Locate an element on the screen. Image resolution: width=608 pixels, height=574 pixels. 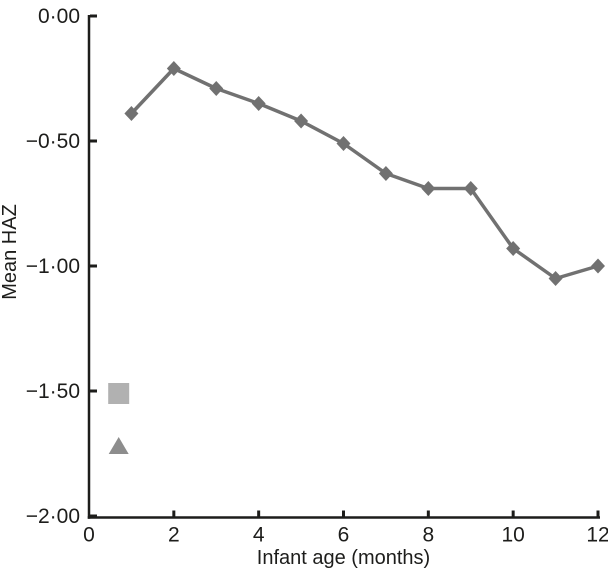
reference-point-square-marker-square is located at coordinates (119, 393).